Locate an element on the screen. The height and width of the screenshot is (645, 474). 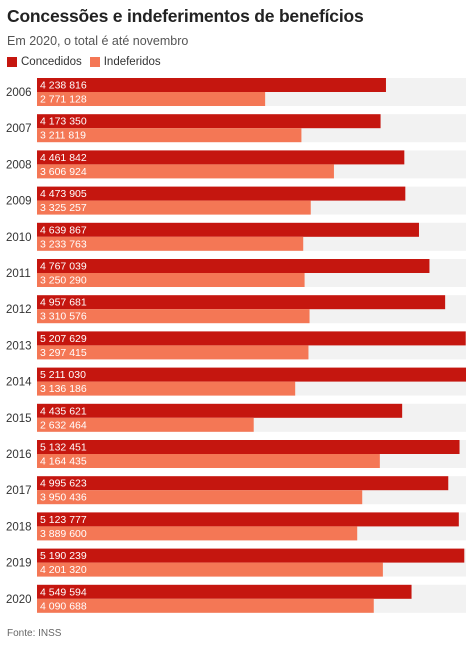
data-label-indeferidos-2006: 2 771 128 is located at coordinates (63, 100).